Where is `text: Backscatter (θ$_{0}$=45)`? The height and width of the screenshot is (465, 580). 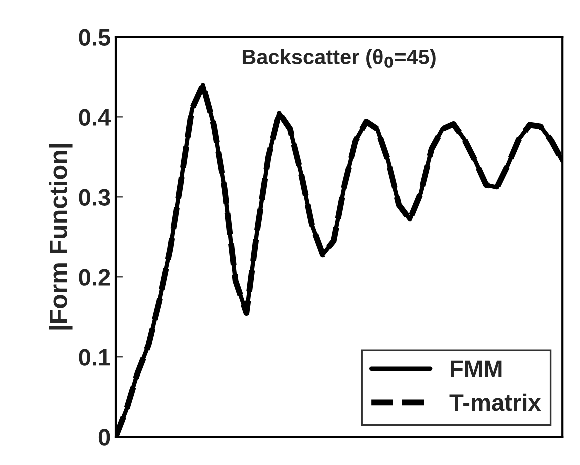 text: Backscatter (θ$_{0}$=45) is located at coordinates (339, 59).